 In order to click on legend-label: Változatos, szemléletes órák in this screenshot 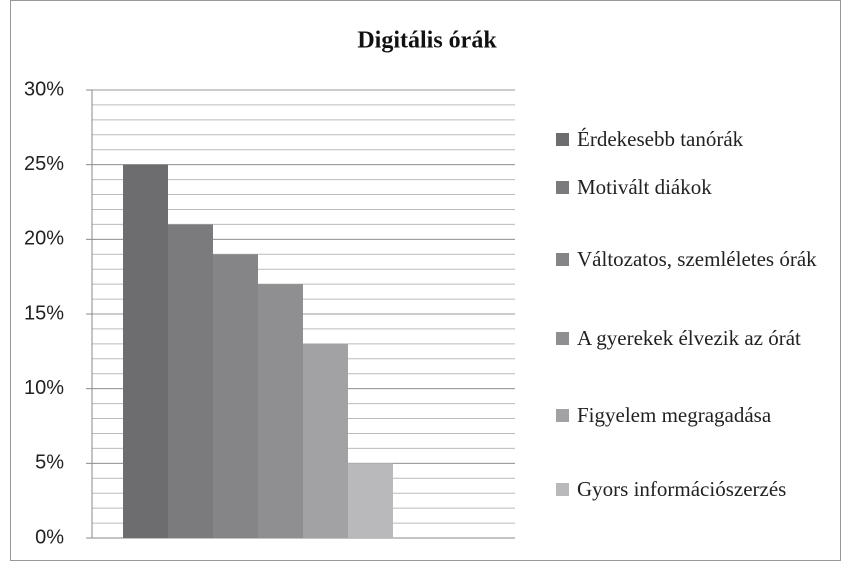, I will do `click(697, 259)`.